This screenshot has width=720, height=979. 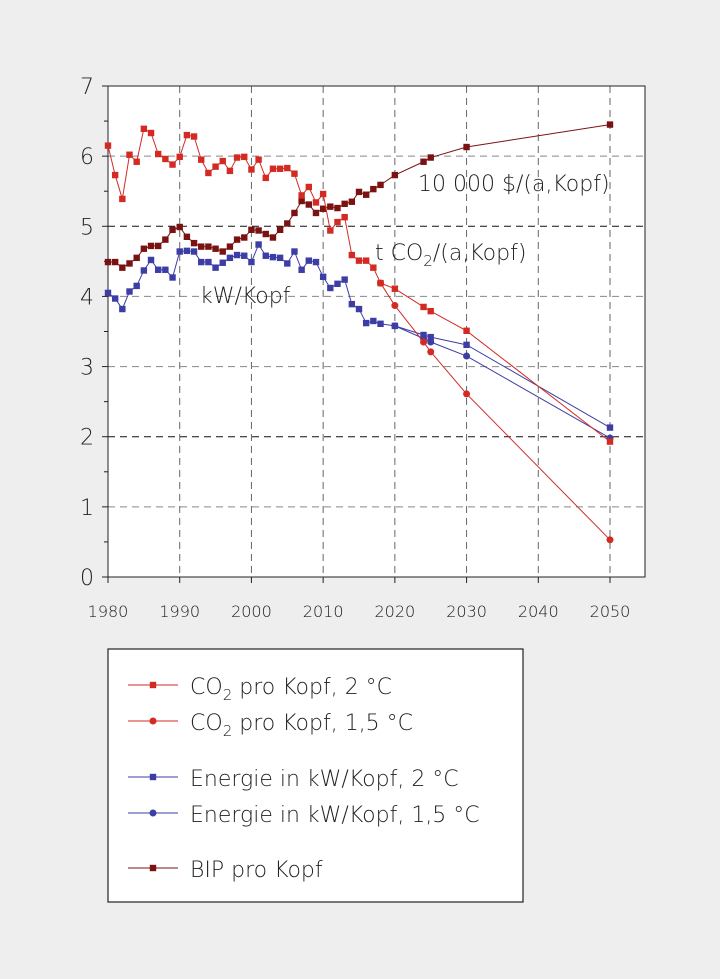 I want to click on annotation-energy: kW/Kopf, so click(x=245, y=296).